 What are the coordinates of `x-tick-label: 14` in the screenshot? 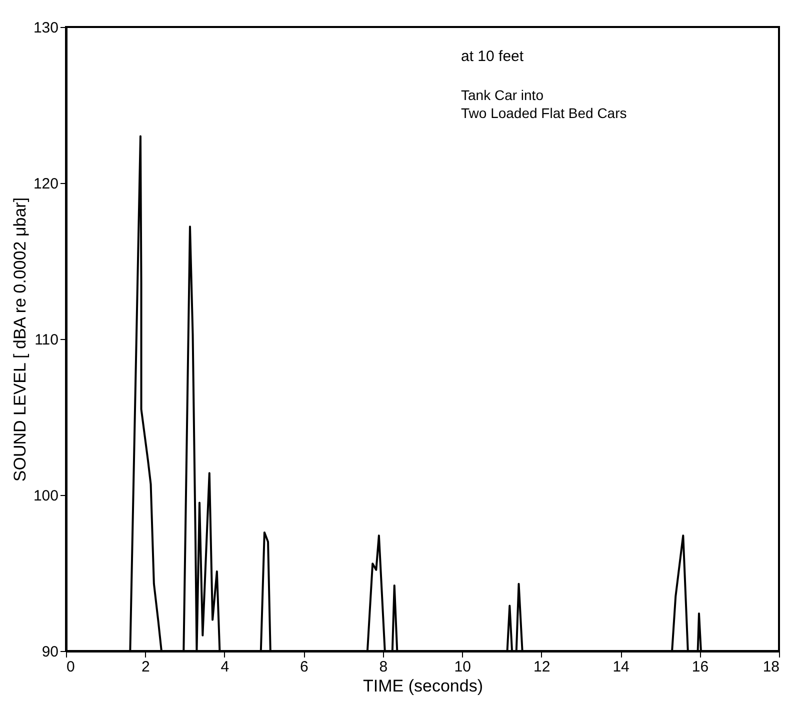 It's located at (621, 667).